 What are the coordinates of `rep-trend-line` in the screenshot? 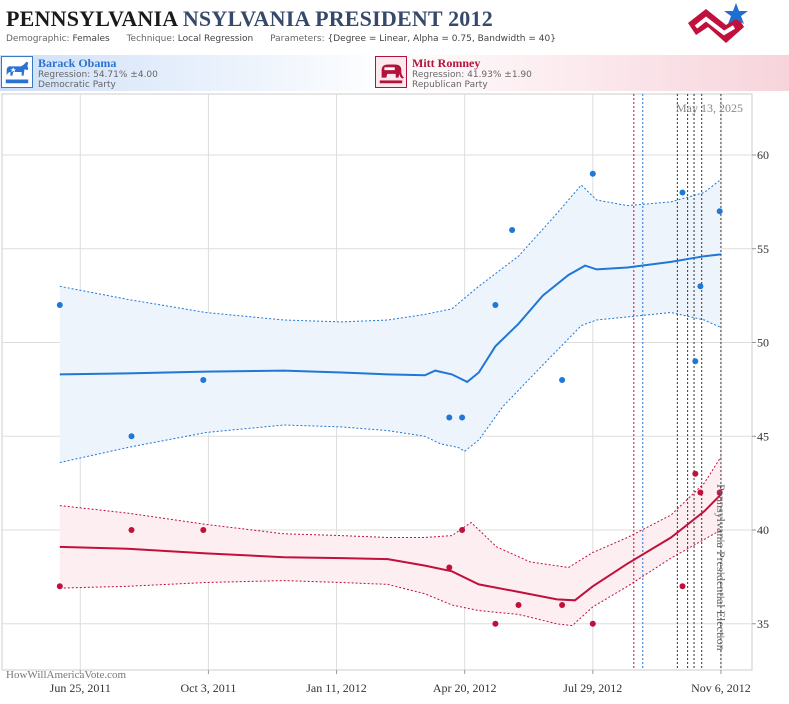 It's located at (390, 547).